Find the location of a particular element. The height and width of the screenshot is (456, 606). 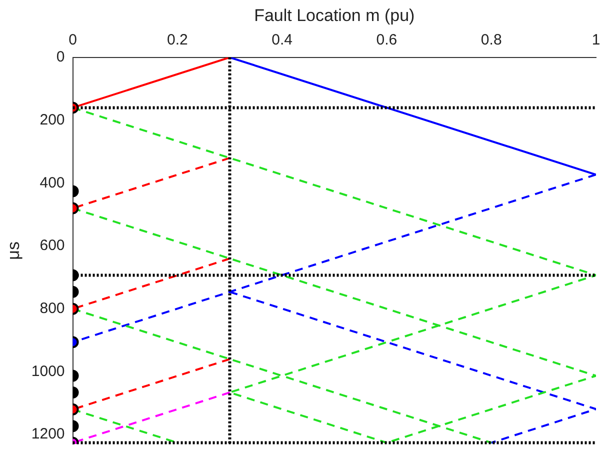

x-tick-label: 1 is located at coordinates (596, 40).